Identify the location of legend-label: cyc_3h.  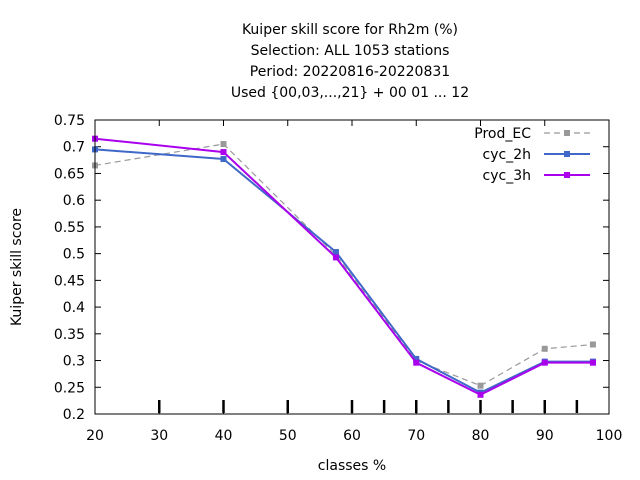
(507, 176).